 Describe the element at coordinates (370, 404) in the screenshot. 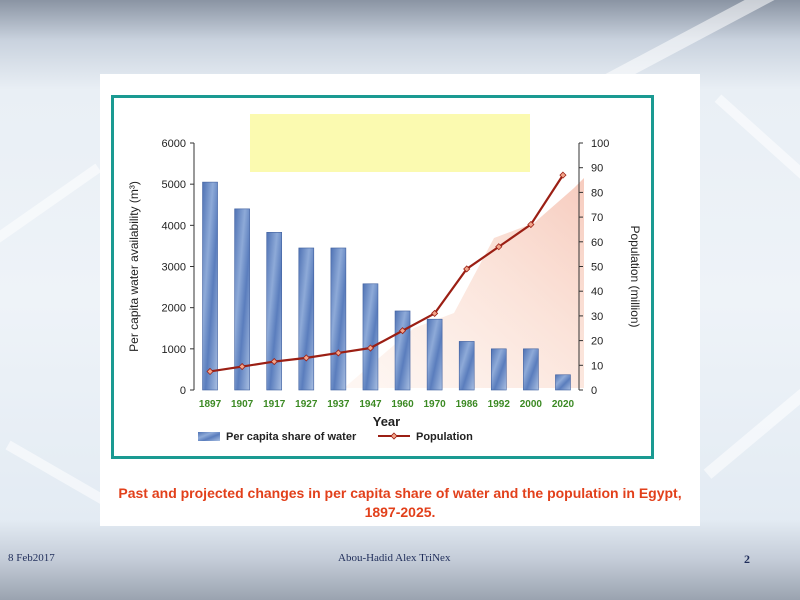

I see `x-tick-label: 1947` at that location.